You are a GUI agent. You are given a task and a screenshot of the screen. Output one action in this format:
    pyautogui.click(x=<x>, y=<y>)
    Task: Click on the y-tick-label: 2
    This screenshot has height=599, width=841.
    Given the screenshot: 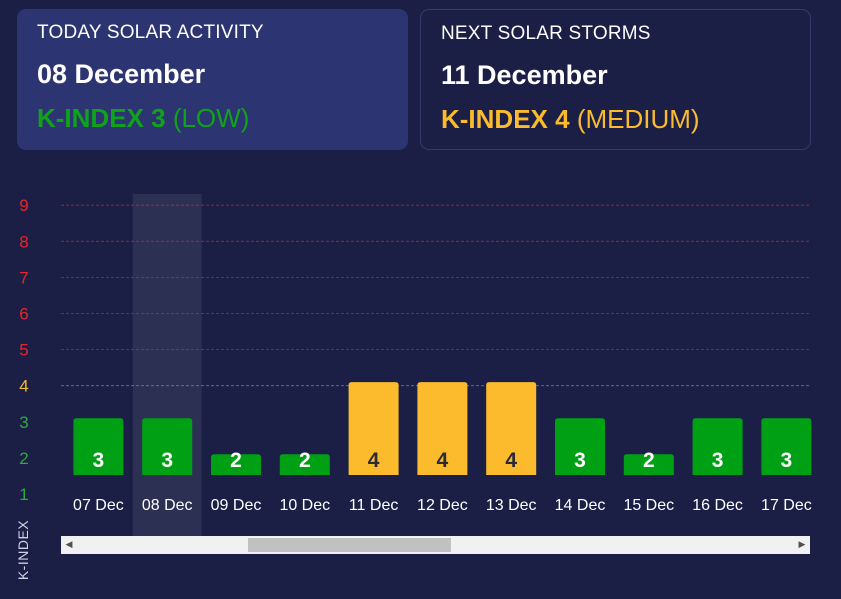 What is the action you would take?
    pyautogui.click(x=23, y=458)
    